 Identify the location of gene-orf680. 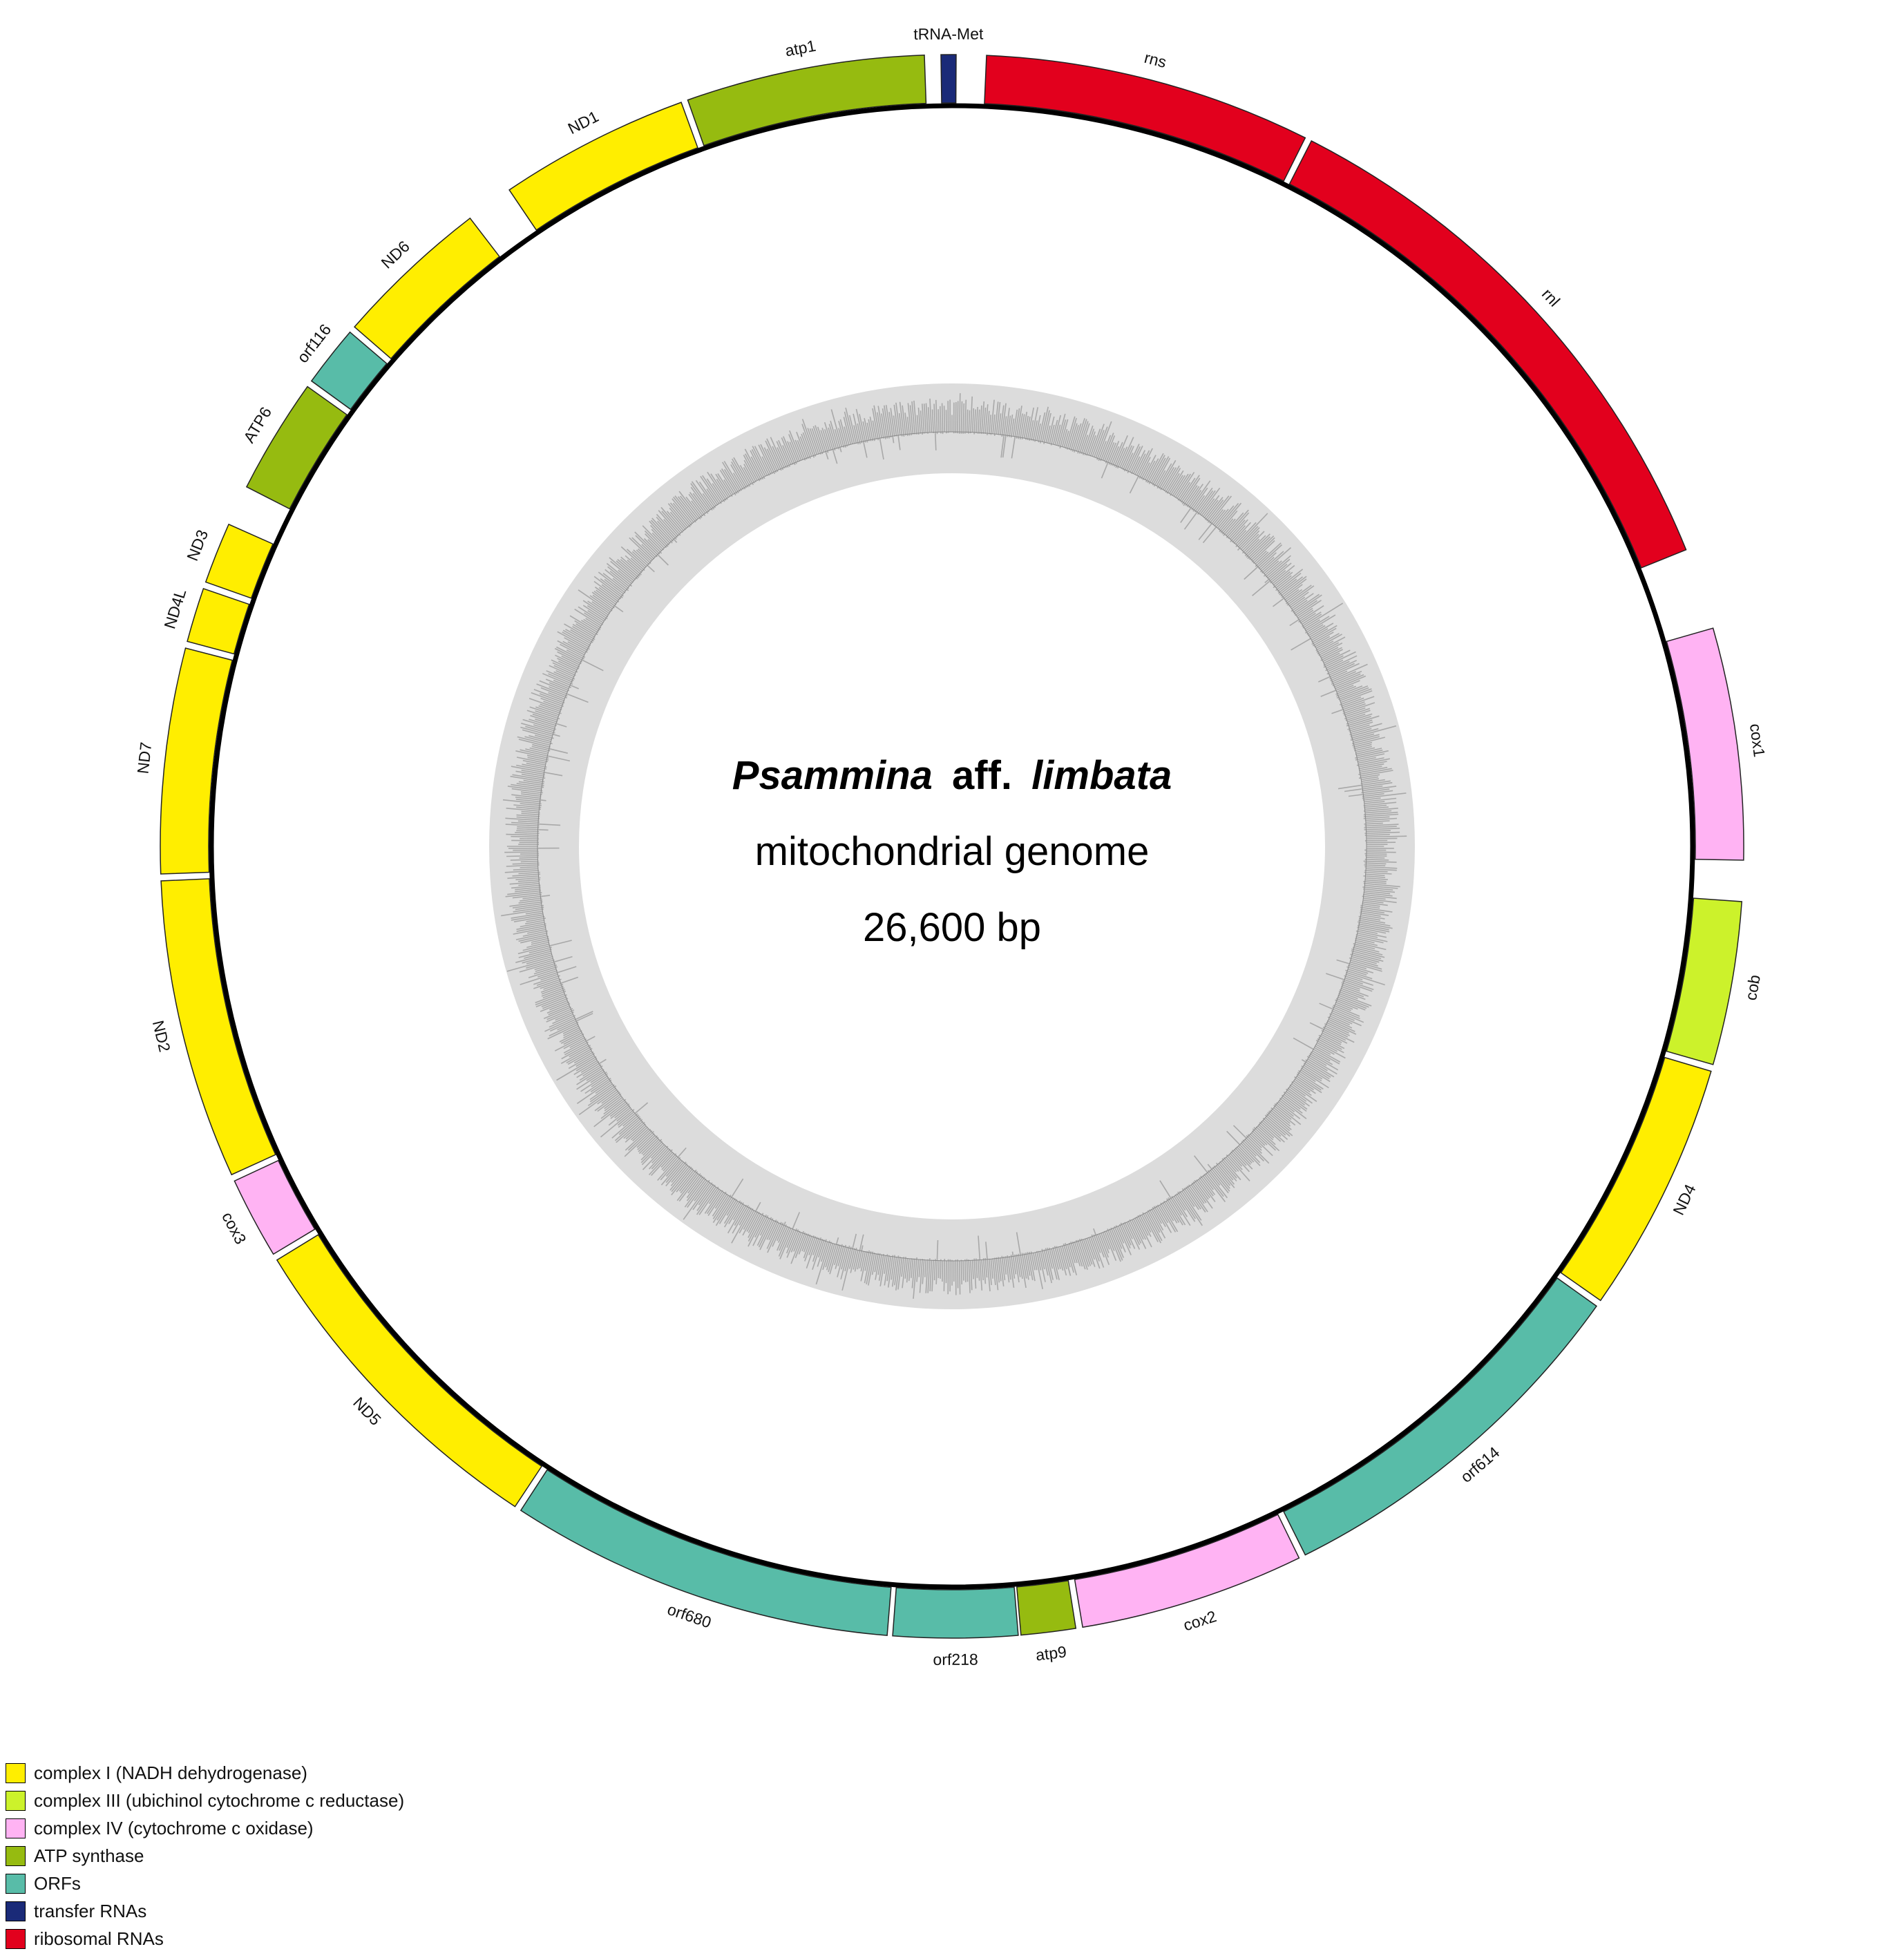
(706, 1552).